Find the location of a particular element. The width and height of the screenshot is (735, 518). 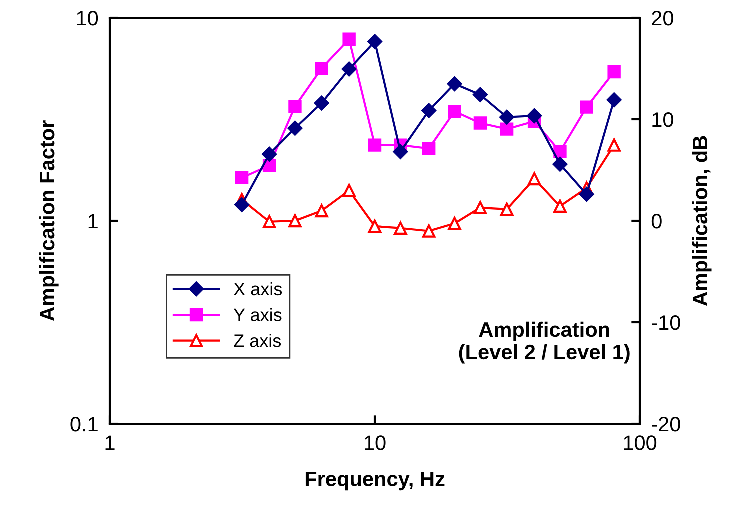

x-axis-title: Frequency, Hz is located at coordinates (375, 481).